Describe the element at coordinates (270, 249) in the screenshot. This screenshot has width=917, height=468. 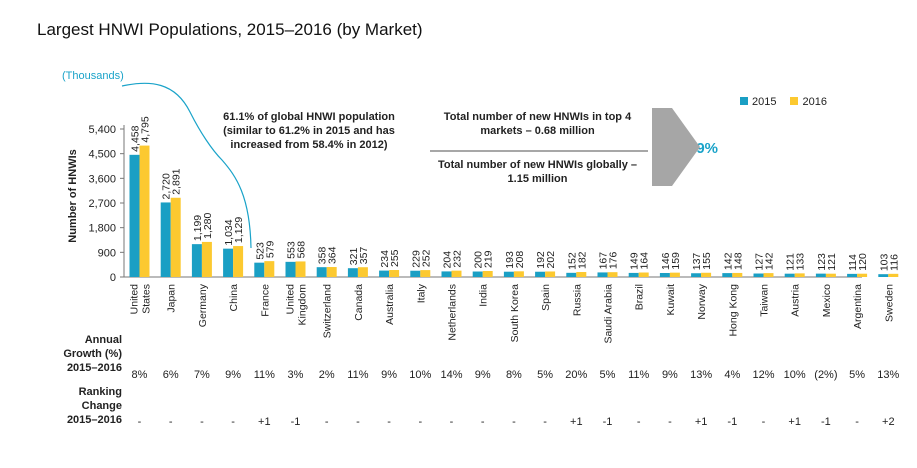
I see `value-label-2016: 579` at that location.